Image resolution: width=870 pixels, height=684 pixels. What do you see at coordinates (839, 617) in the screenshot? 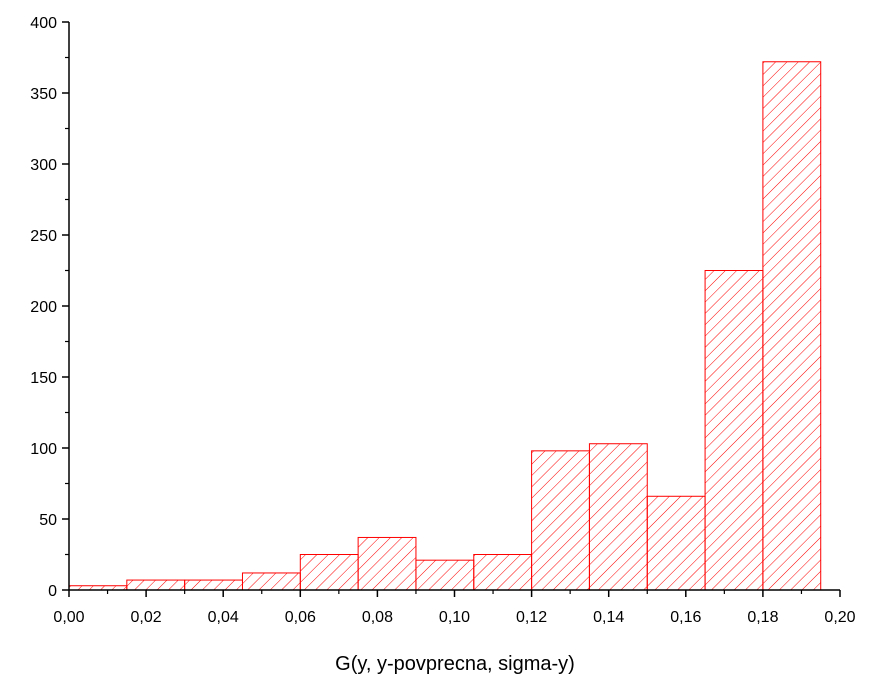
I see `x-tick-label: 0,20` at bounding box center [839, 617].